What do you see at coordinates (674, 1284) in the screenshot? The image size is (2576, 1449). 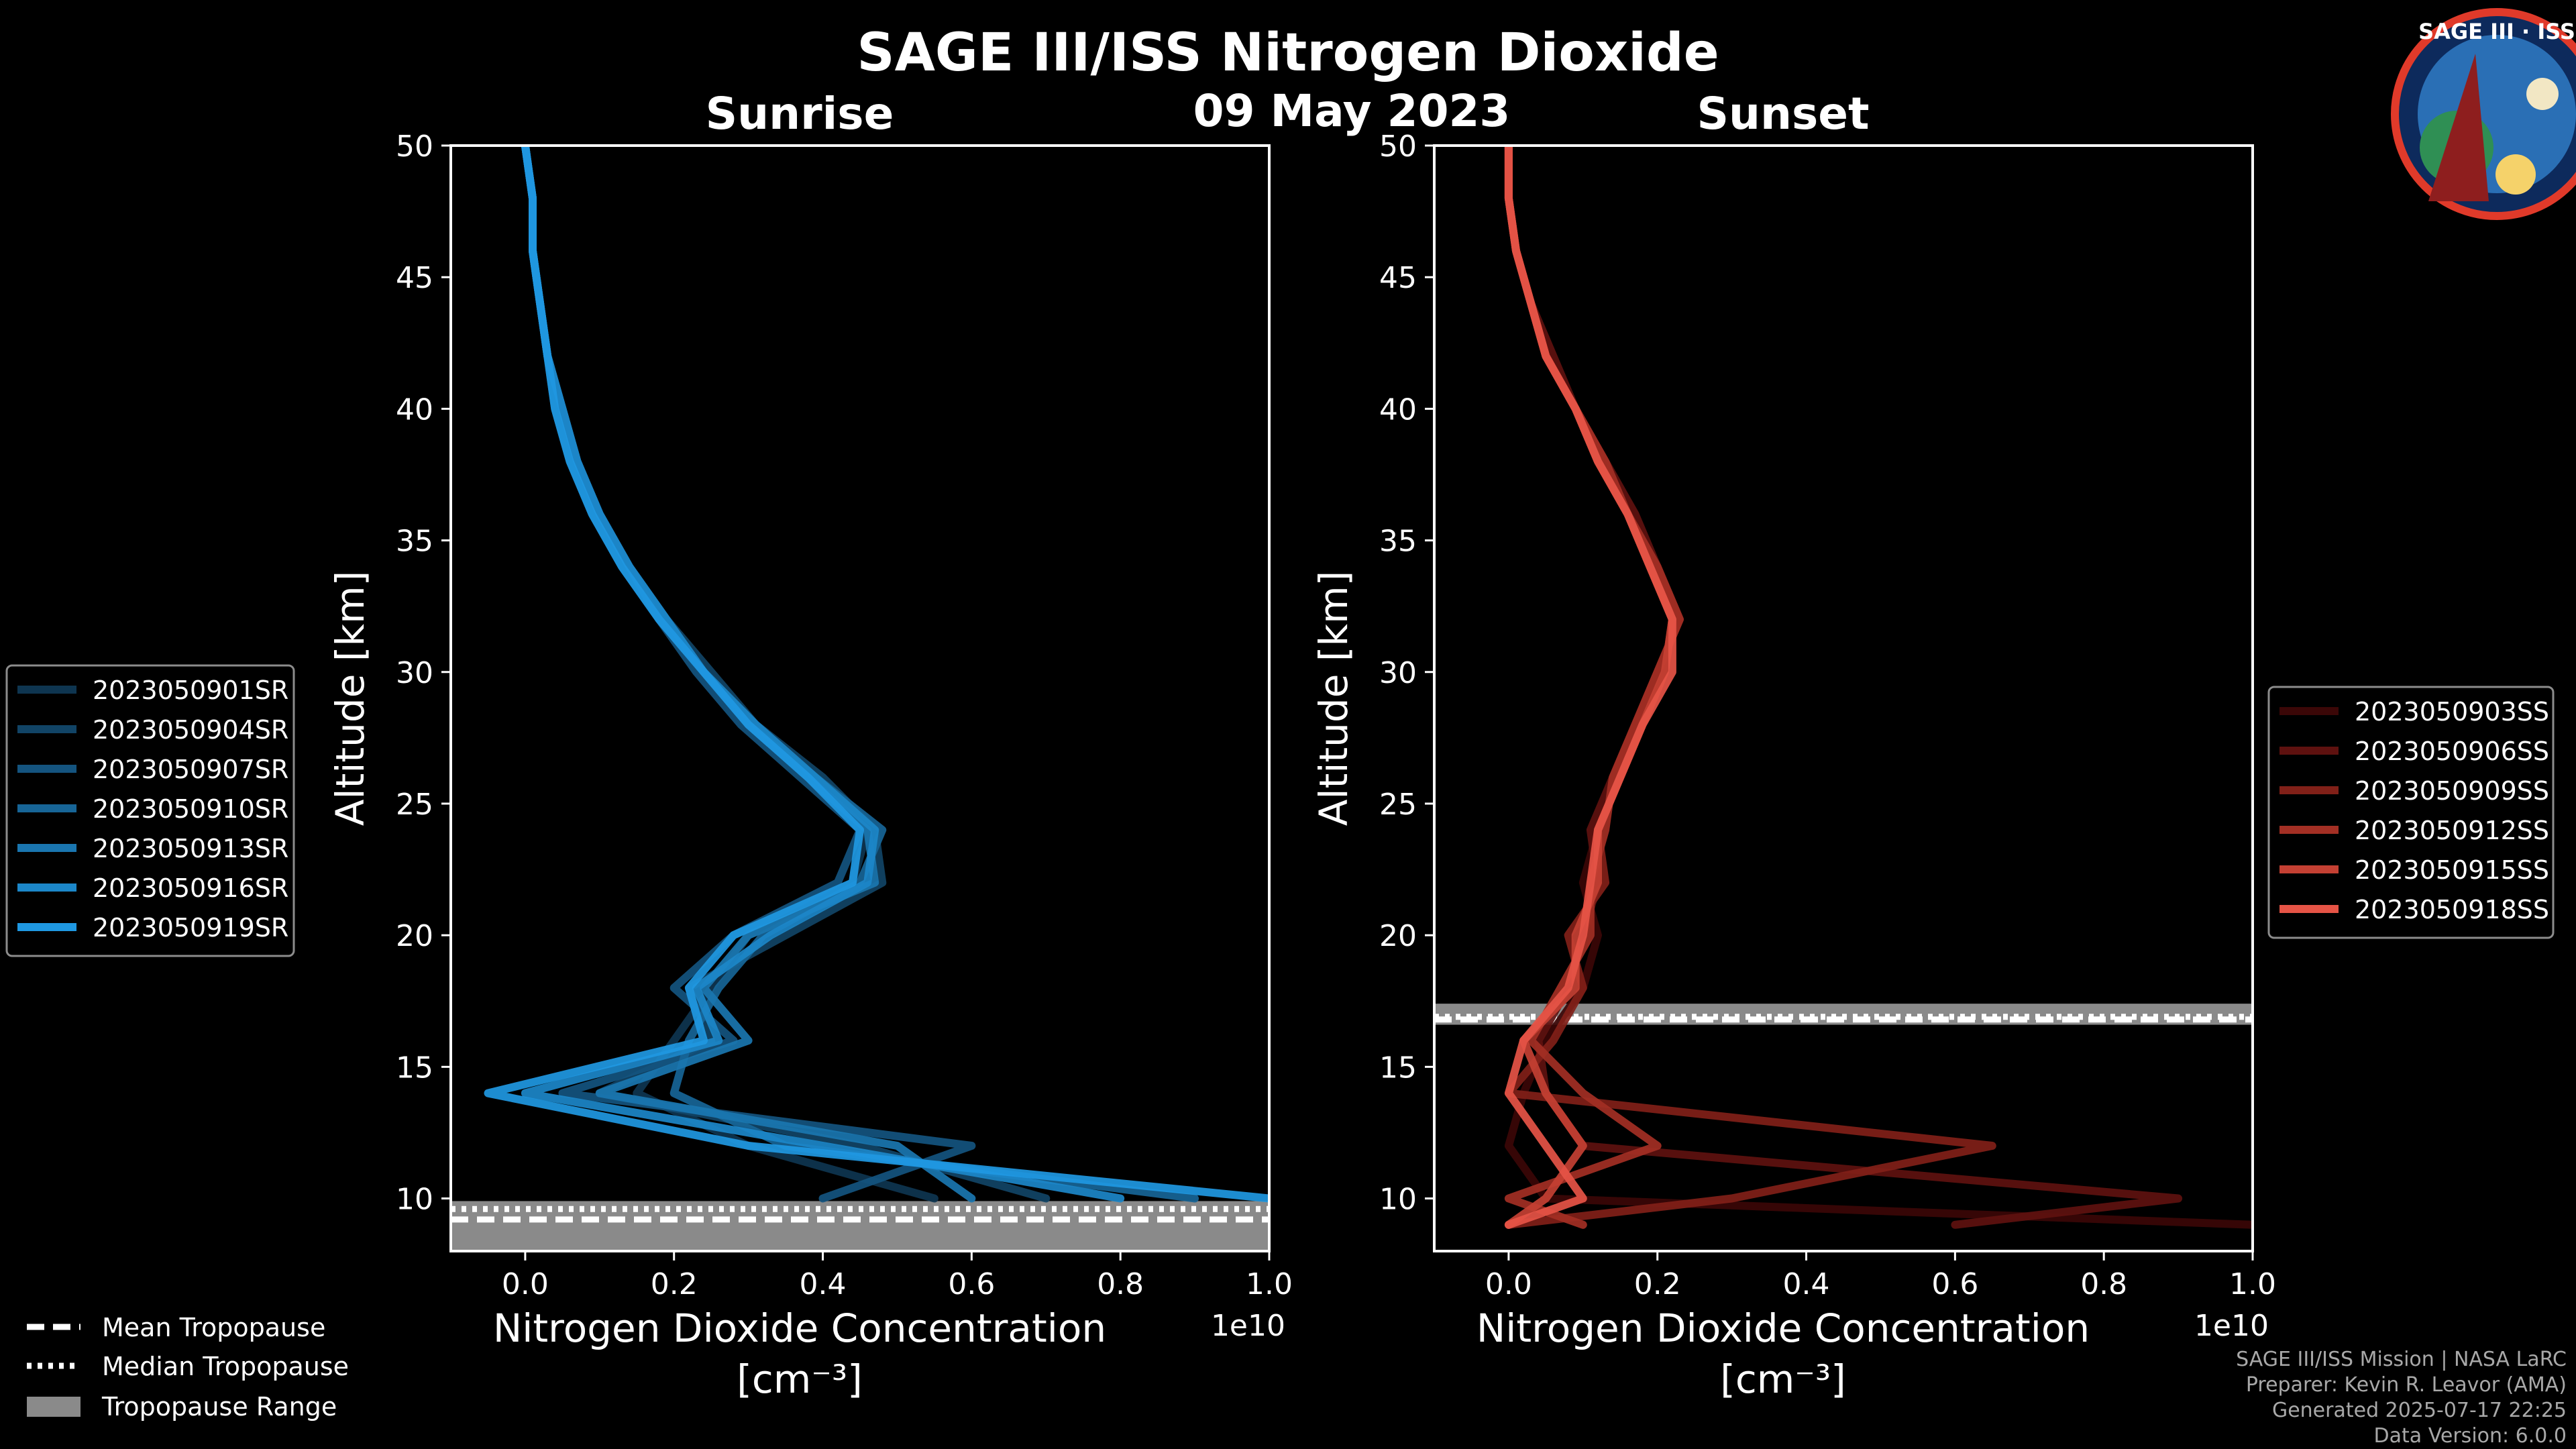 I see `sunrise-x-tick-label: 0.2` at bounding box center [674, 1284].